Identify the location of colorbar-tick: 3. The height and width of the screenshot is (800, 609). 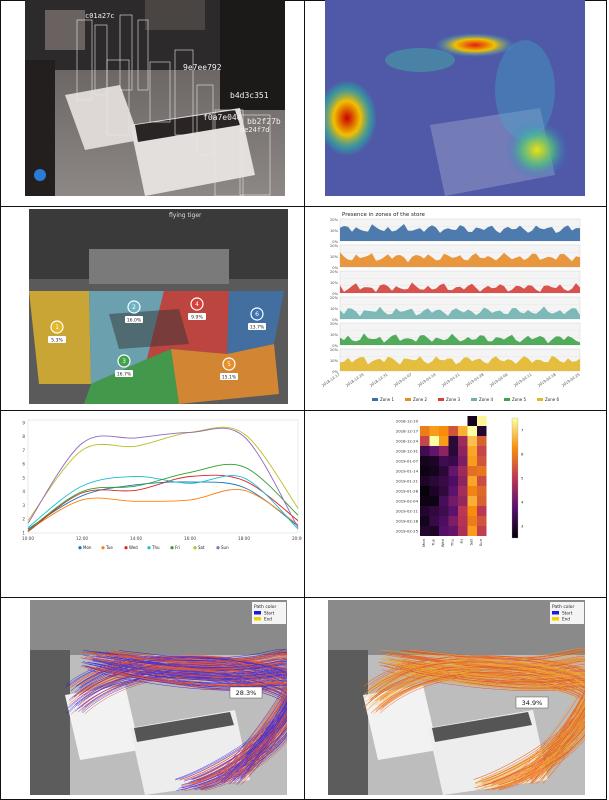
(522, 526).